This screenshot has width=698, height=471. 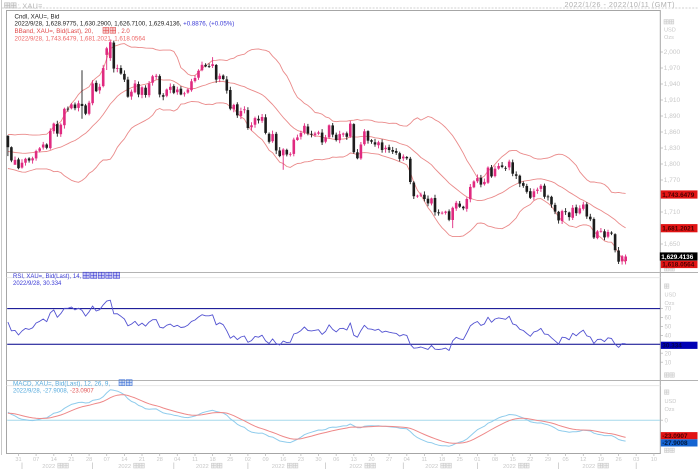 What do you see at coordinates (37, 16) in the screenshot?
I see `svg-text: Cndl, XAU=, Bid` at bounding box center [37, 16].